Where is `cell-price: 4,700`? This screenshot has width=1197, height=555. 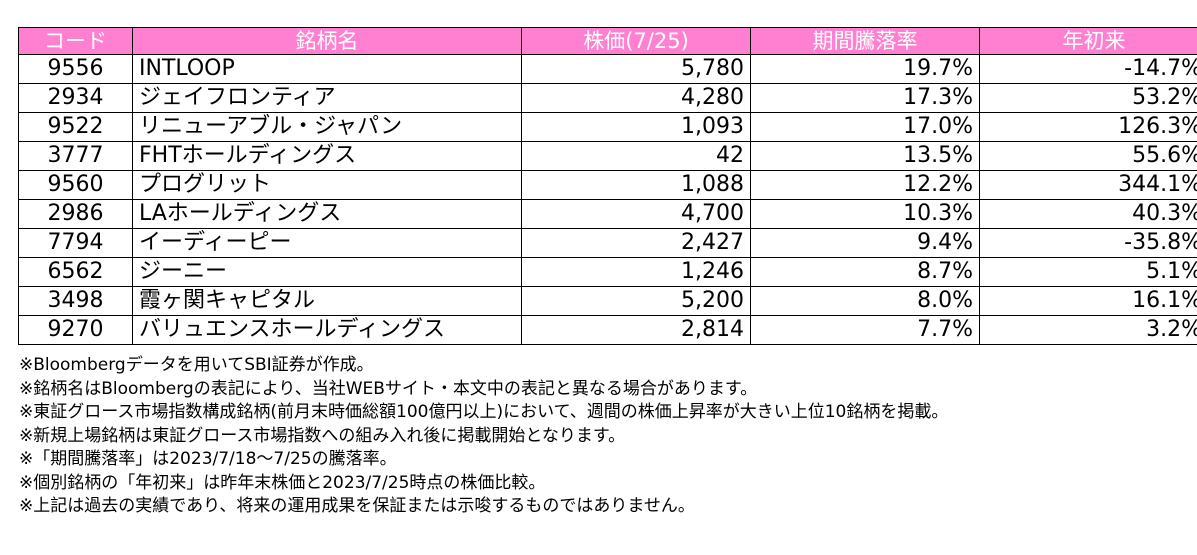 cell-price: 4,700 is located at coordinates (636, 214).